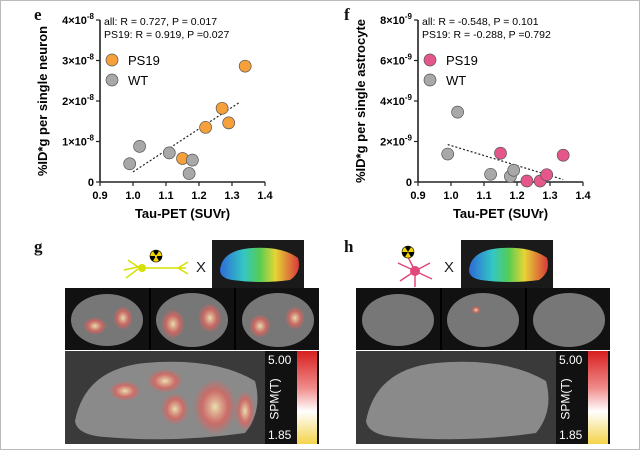 This screenshot has height=450, width=640. I want to click on y-tick-label: 3×10⁻⁸, so click(78, 60).